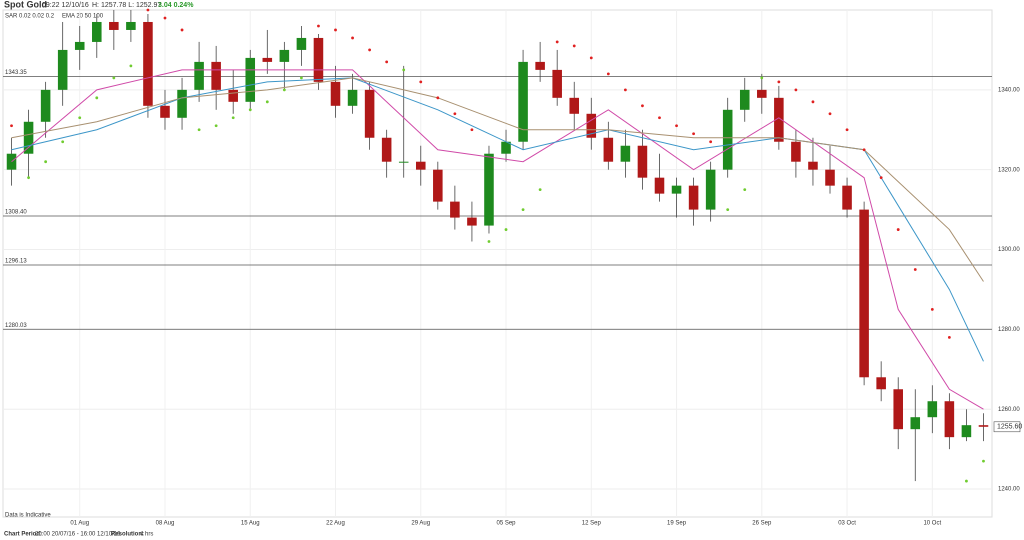 This screenshot has width=1024, height=540. What do you see at coordinates (25, 4) in the screenshot?
I see `chart-title: Spot Gold` at bounding box center [25, 4].